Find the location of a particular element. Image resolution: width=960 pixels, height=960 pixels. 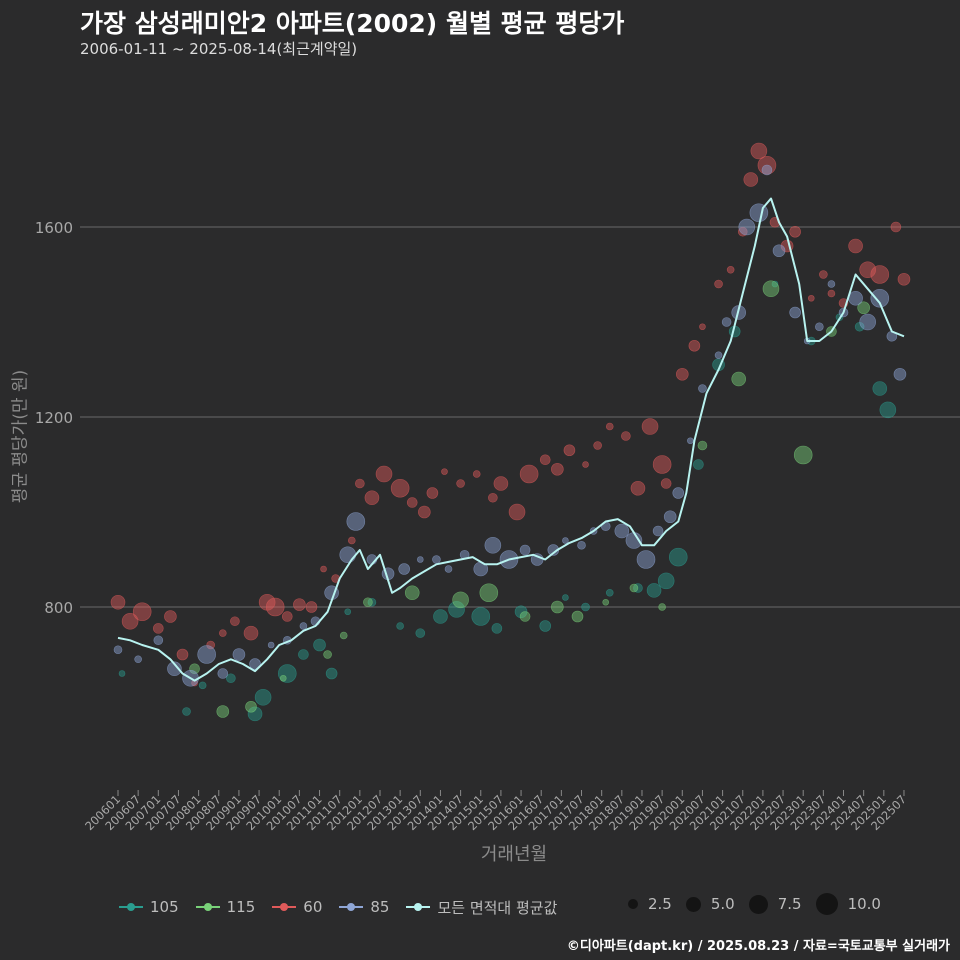

size-legend-label: 2.5 is located at coordinates (660, 904).